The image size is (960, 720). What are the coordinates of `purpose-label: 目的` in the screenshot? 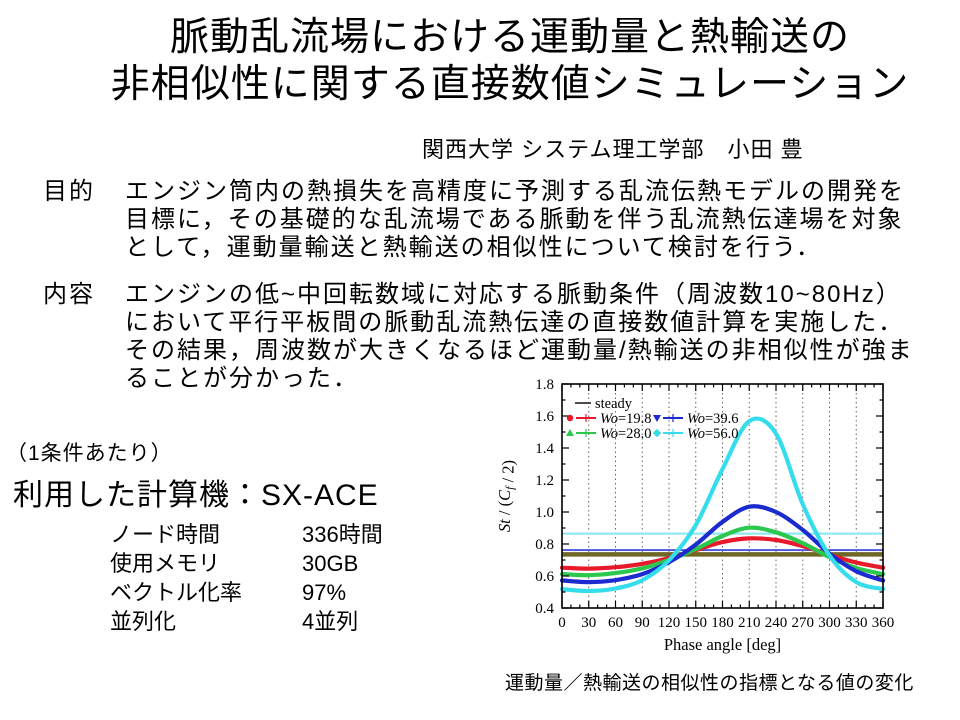 It's located at (69, 191).